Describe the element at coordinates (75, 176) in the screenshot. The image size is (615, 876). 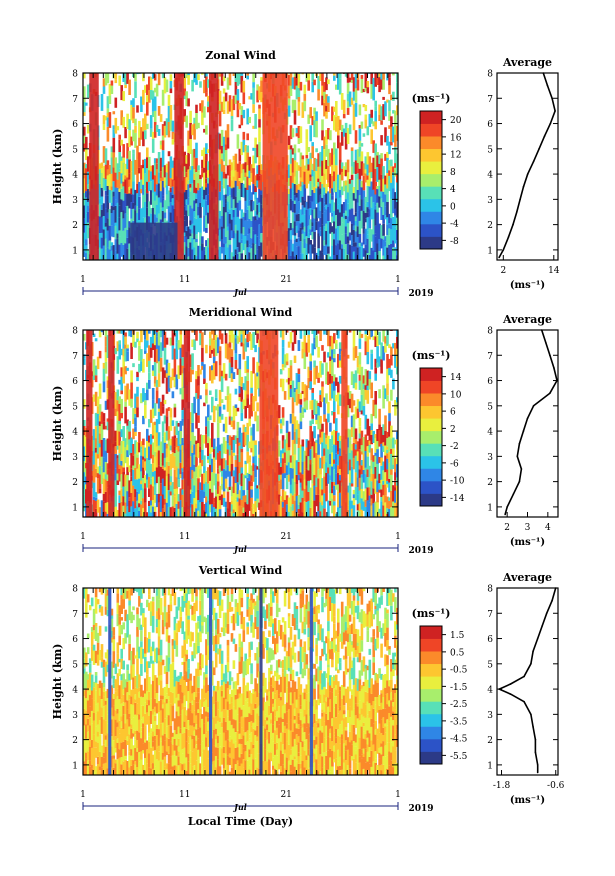
I see `y-tick-label: 4` at that location.